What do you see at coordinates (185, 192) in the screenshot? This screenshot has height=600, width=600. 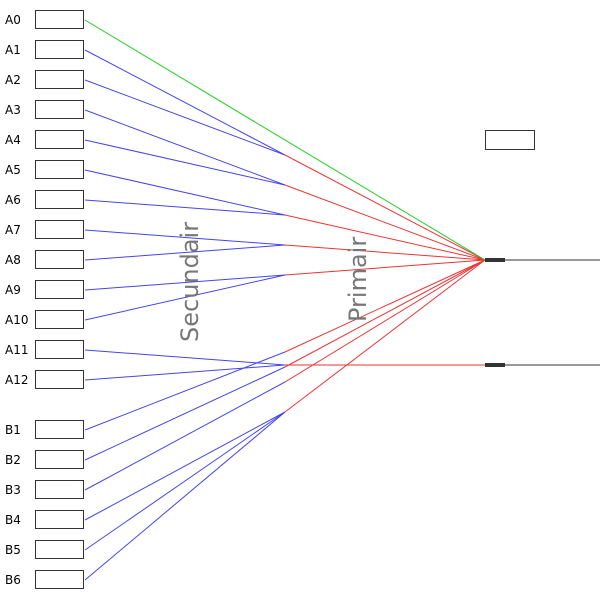 I see `secondary-line-a5` at bounding box center [185, 192].